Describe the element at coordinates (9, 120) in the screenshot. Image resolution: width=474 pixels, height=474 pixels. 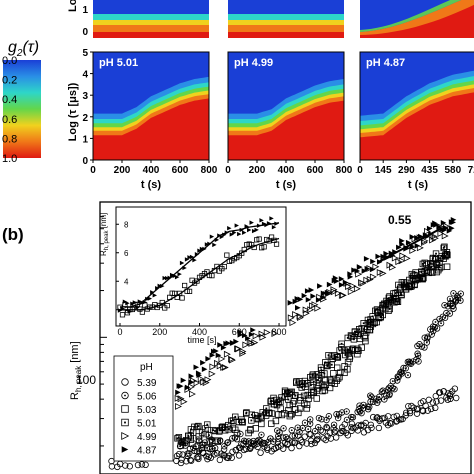
I see `colorbar-tick-label: 0.6` at that location.